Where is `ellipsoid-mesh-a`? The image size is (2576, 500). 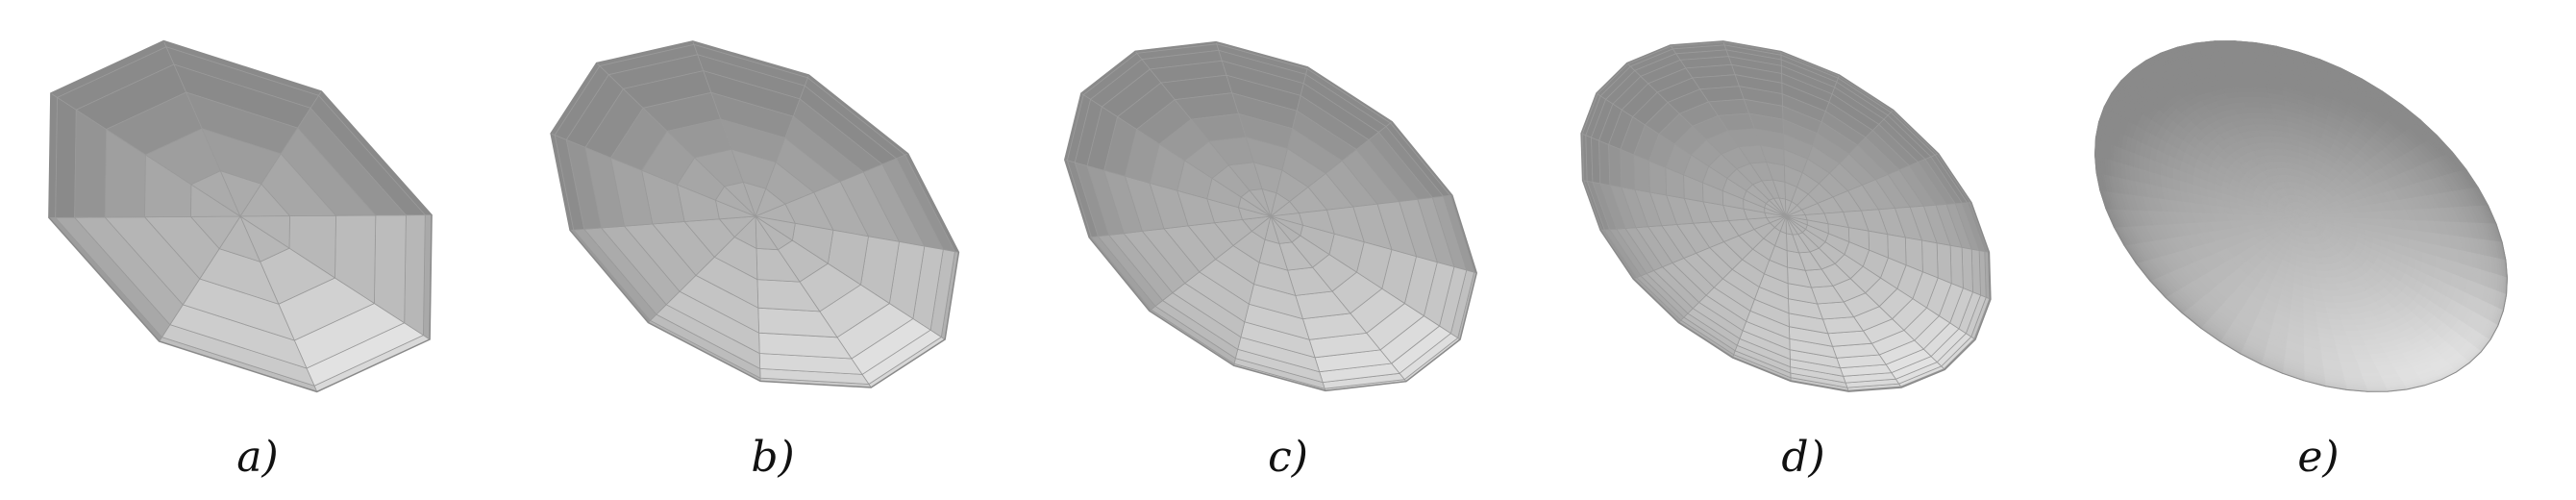 ellipsoid-mesh-a is located at coordinates (241, 216).